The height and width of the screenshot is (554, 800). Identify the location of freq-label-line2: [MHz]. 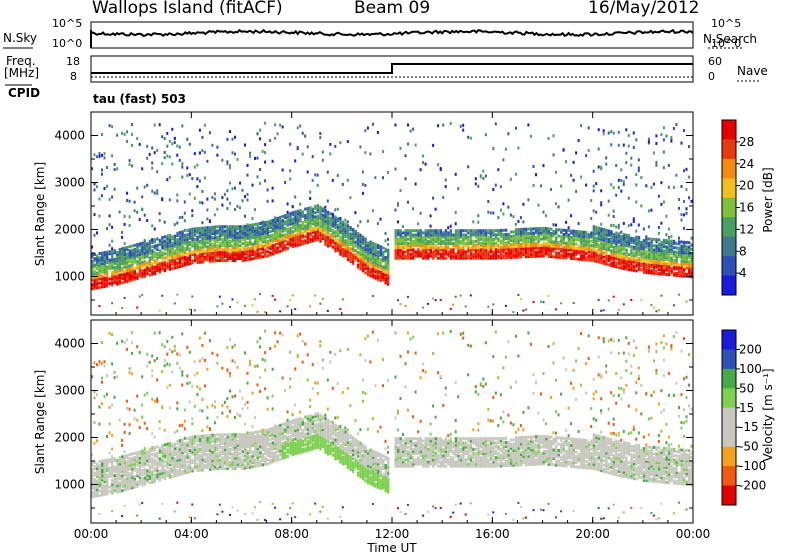
(22, 73).